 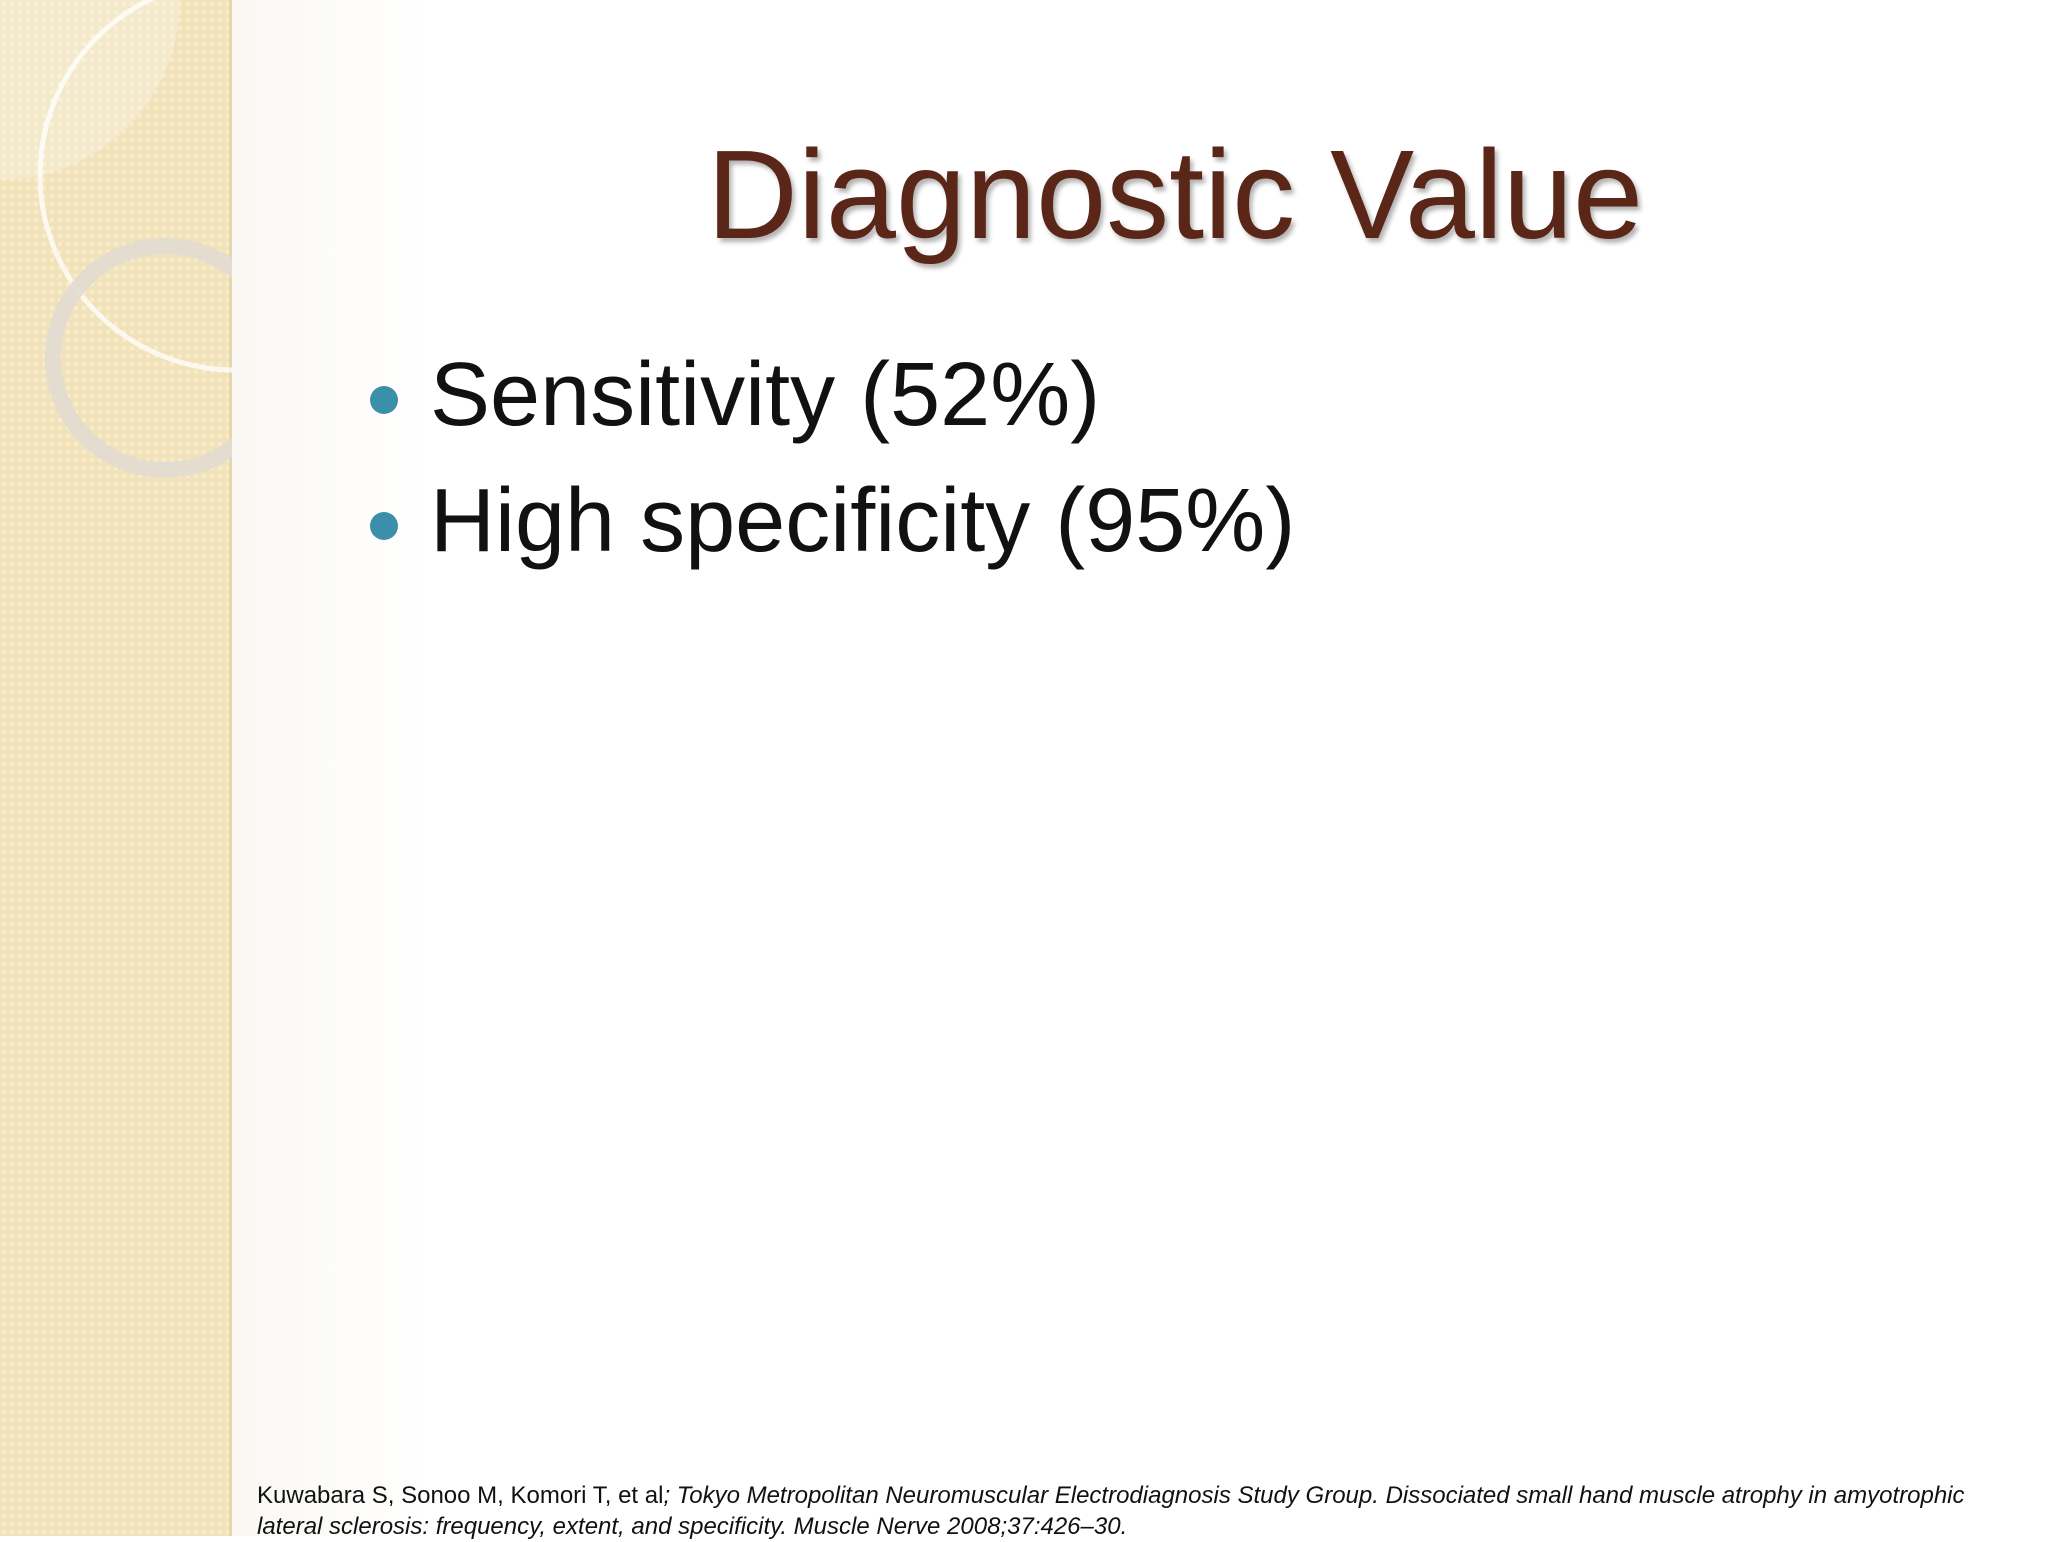 What do you see at coordinates (1175, 194) in the screenshot?
I see `slide-title: Diagnostic Value` at bounding box center [1175, 194].